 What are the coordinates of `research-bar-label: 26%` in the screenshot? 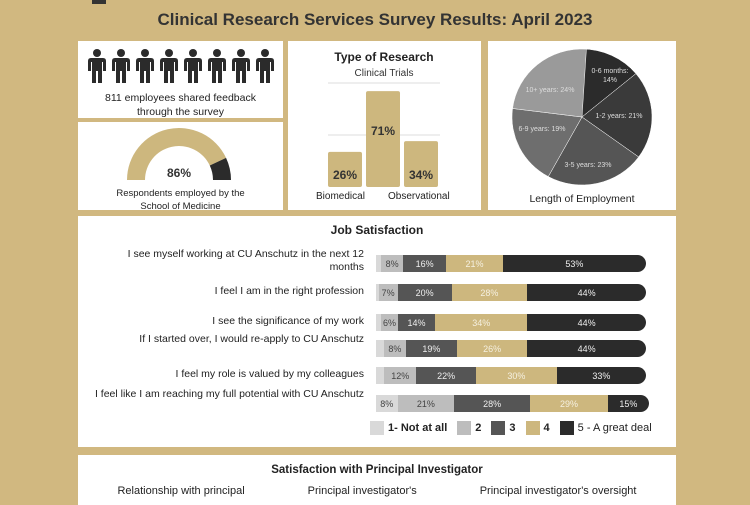 It's located at (345, 175).